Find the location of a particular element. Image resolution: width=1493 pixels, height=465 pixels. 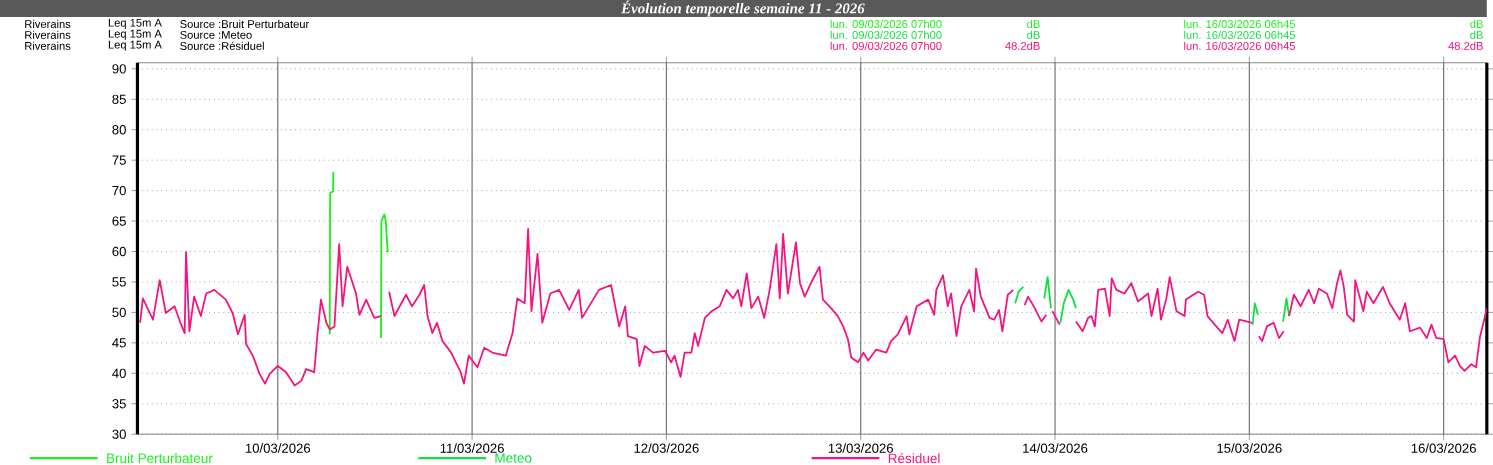

text: Meteo is located at coordinates (513, 458).